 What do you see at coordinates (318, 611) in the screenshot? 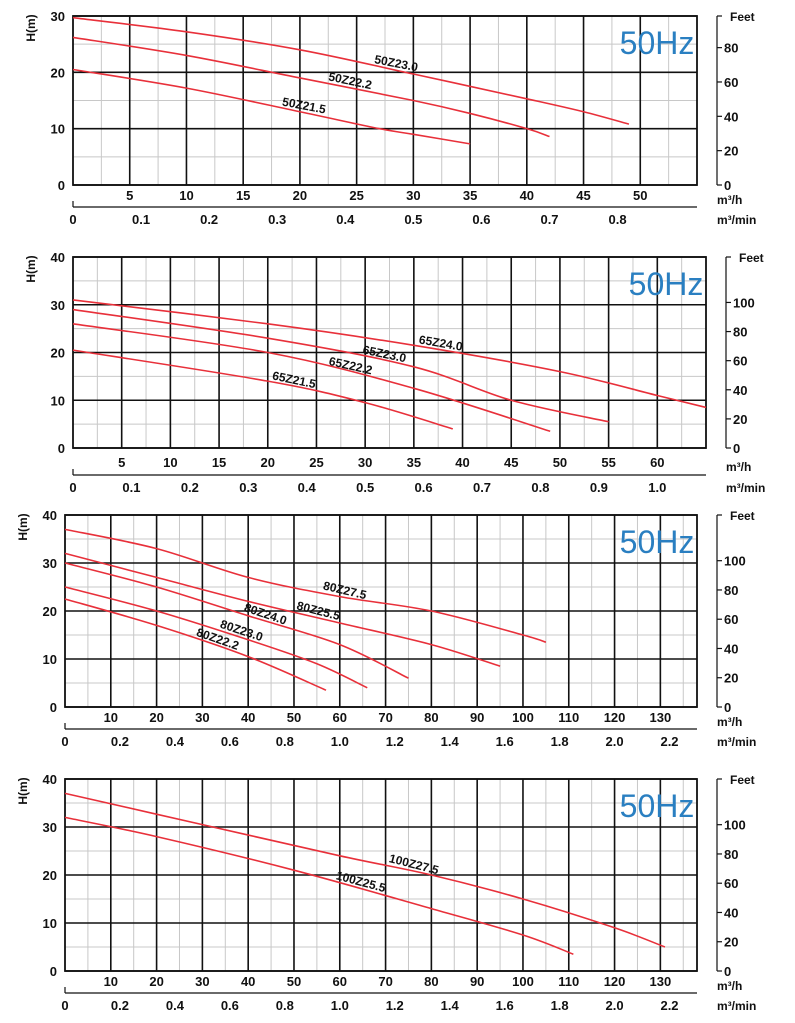
I see `curve-label-80Z25.5: 80Z25.5` at bounding box center [318, 611].